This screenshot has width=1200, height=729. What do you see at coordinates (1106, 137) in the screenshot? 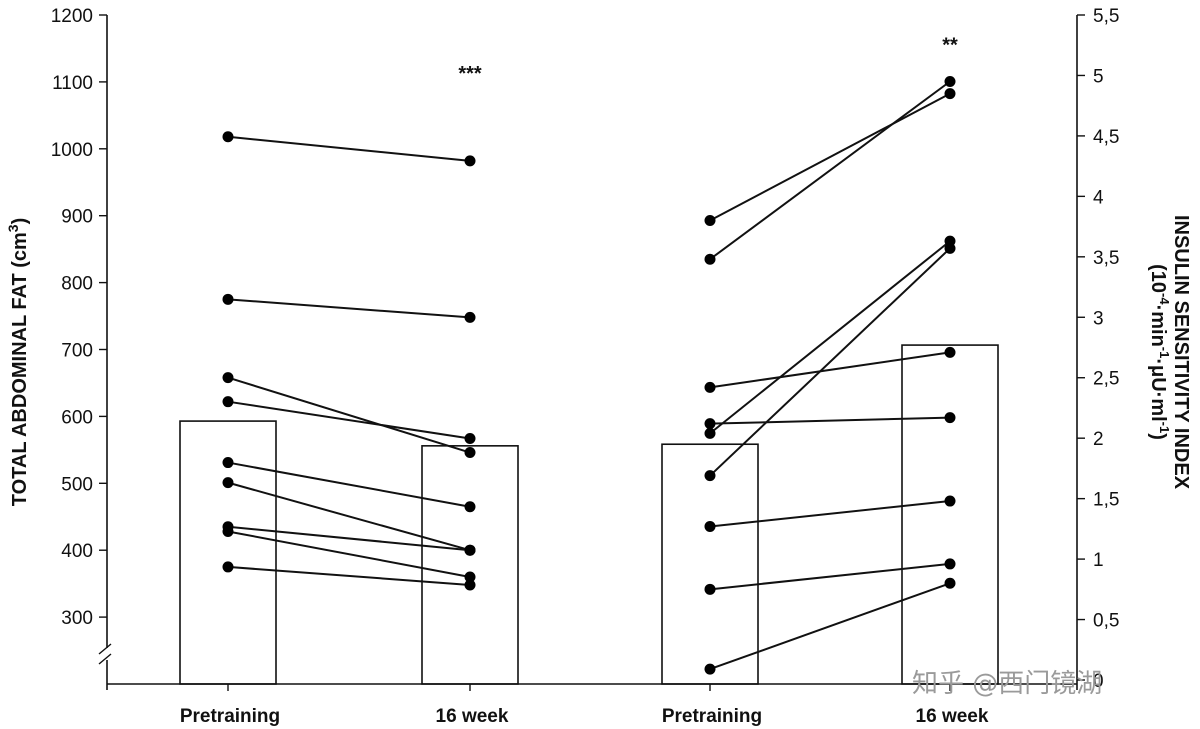
I see `right-tick-label-9: 4,5` at bounding box center [1106, 137].